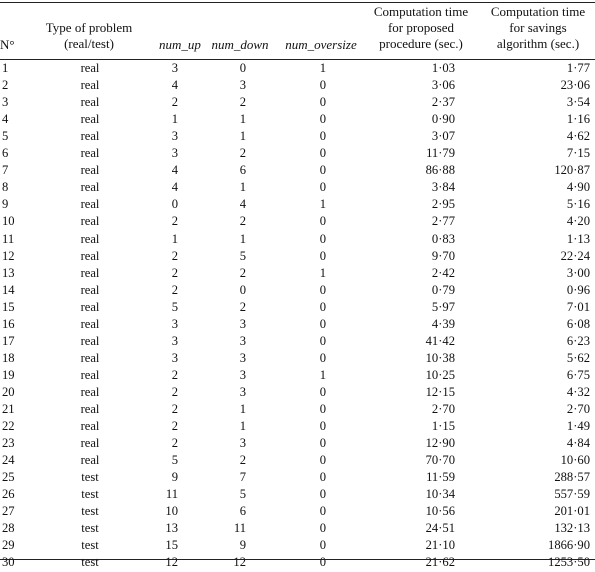 This screenshot has height=572, width=595. What do you see at coordinates (297, 59) in the screenshot?
I see `table-header-rule` at bounding box center [297, 59].